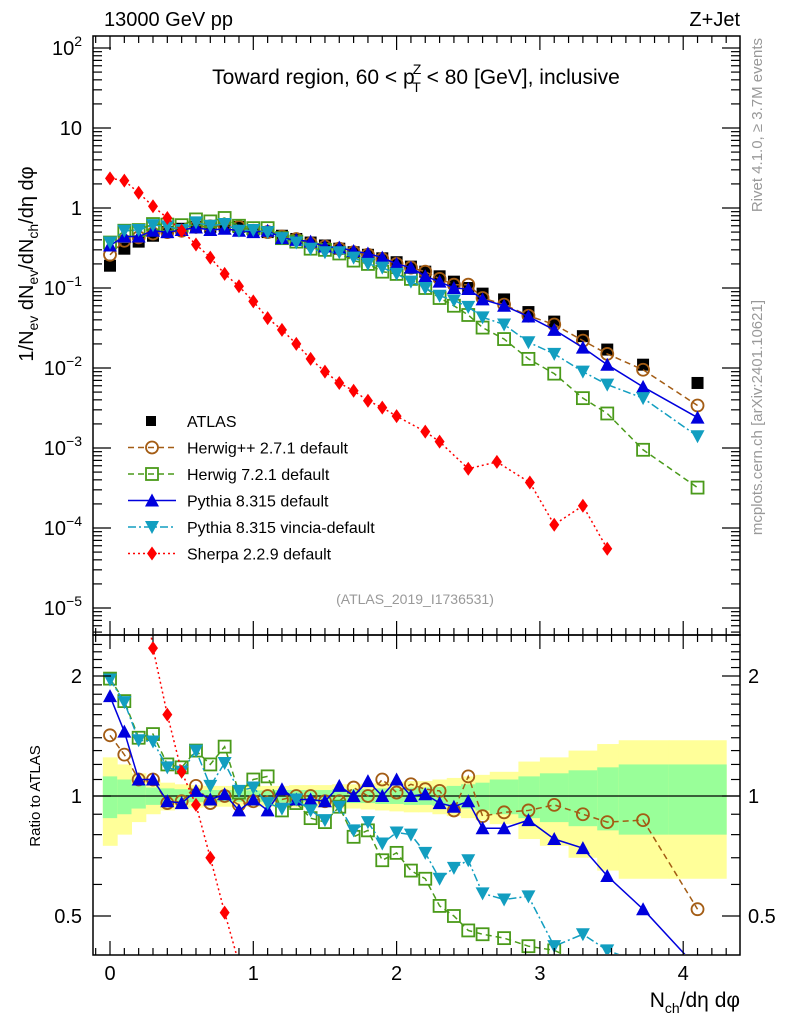 The image size is (786, 1024). What do you see at coordinates (258, 475) in the screenshot?
I see `legend-label: Herwig 7.2.1 default` at bounding box center [258, 475].